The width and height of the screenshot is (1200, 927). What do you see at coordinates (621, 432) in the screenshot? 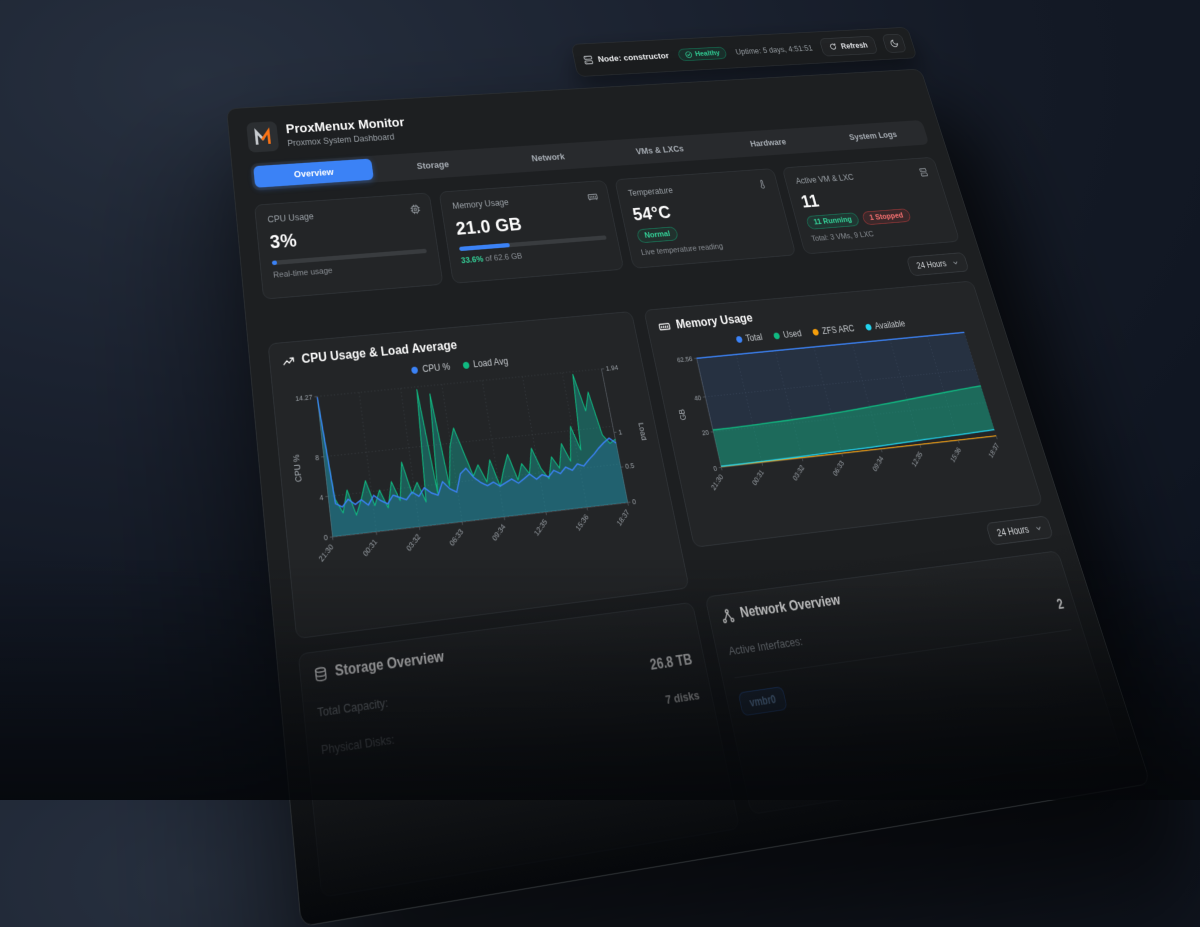
I see `svg-text: 1` at bounding box center [621, 432].